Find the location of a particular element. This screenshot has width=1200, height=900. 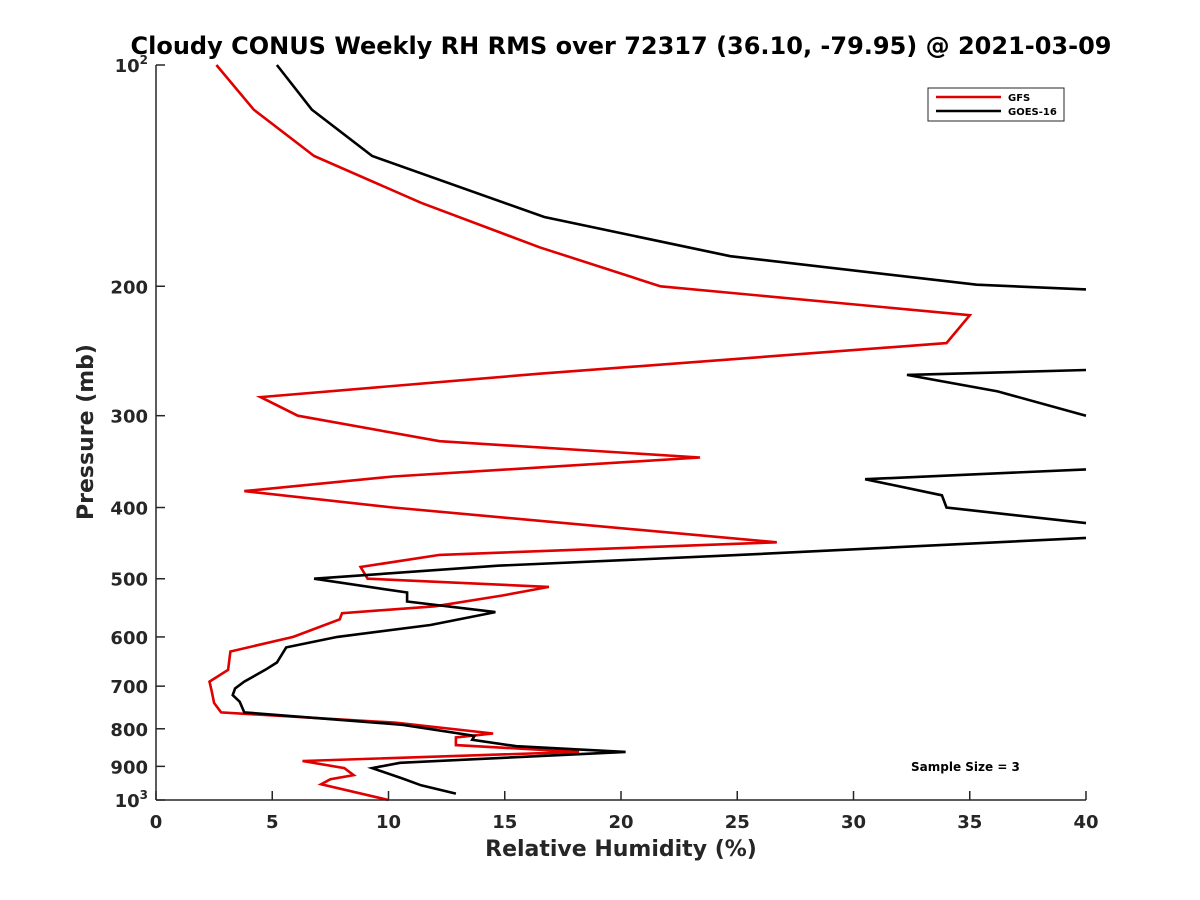

sample-size-annotation: Sample Size = 3 is located at coordinates (965, 767).